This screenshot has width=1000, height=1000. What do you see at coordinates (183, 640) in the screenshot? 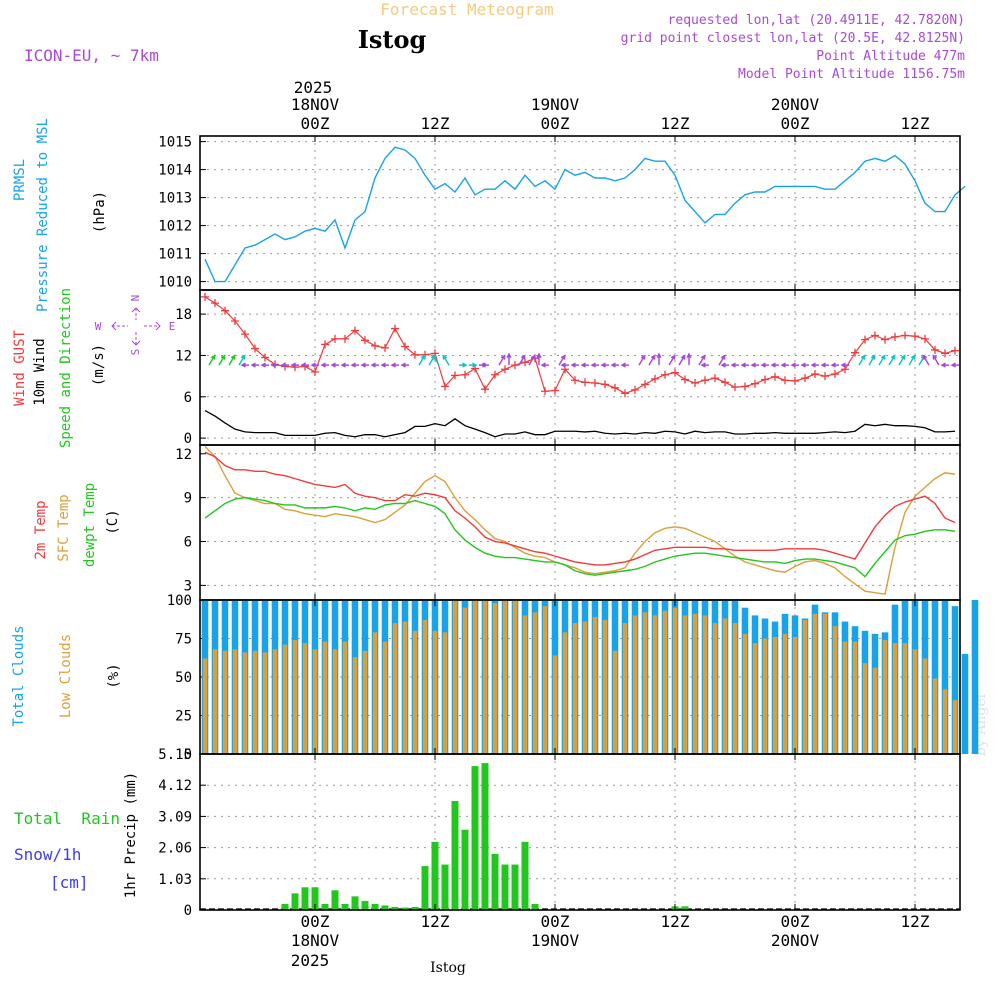
I see `clouds-ytick-label: 75` at bounding box center [183, 640].